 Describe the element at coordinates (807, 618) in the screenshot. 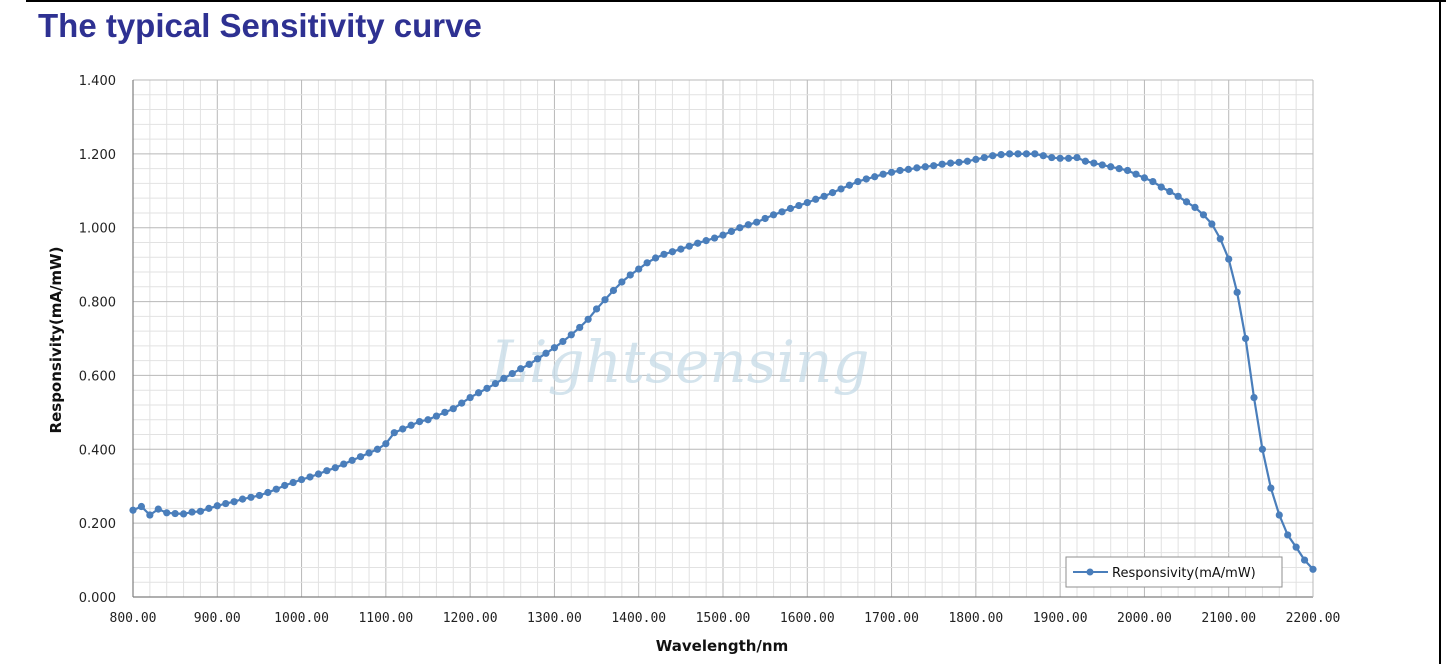

I see `x-tick-label: 1600.00` at that location.